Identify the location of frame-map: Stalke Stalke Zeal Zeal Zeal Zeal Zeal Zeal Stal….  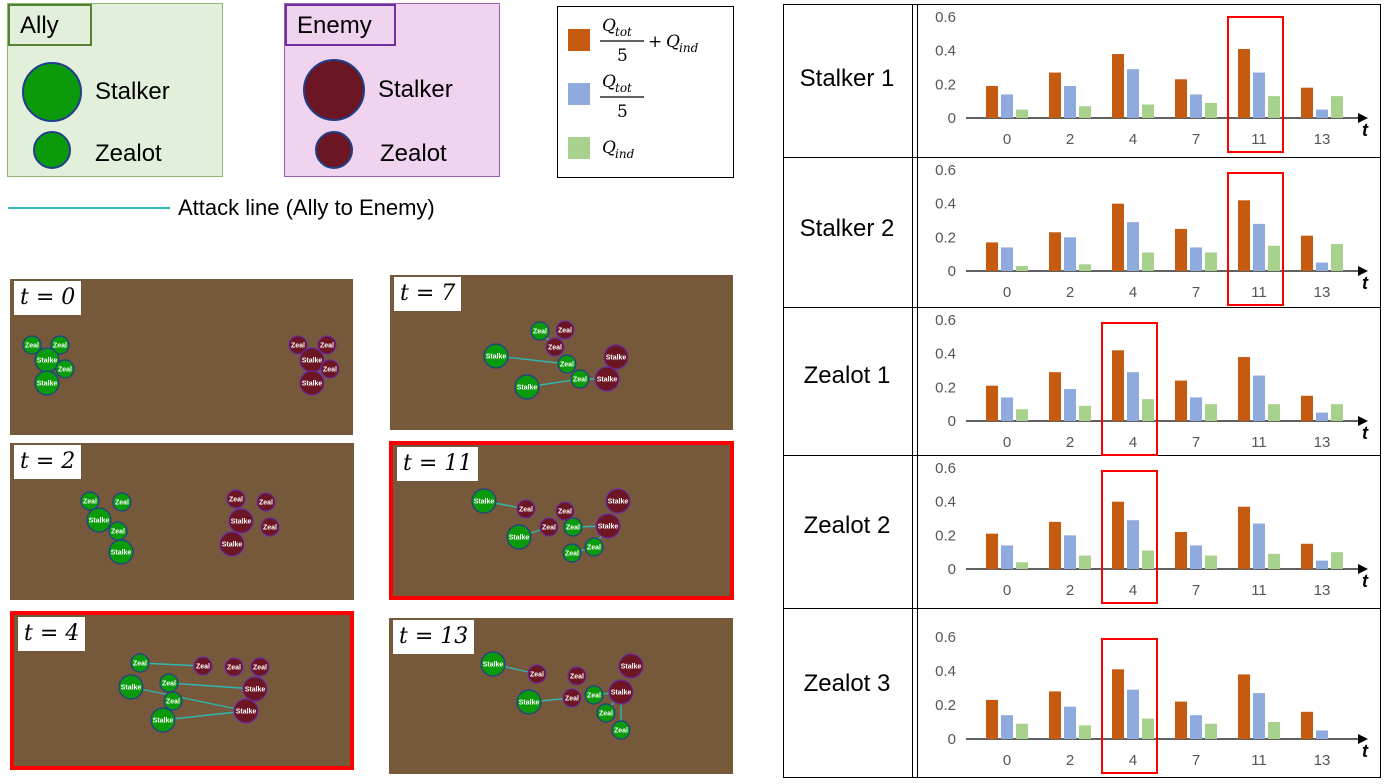
(562, 695).